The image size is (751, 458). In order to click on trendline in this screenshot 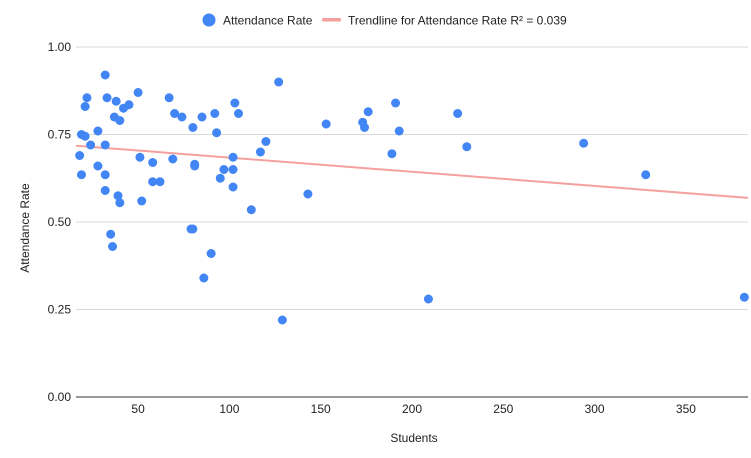, I will do `click(412, 171)`.